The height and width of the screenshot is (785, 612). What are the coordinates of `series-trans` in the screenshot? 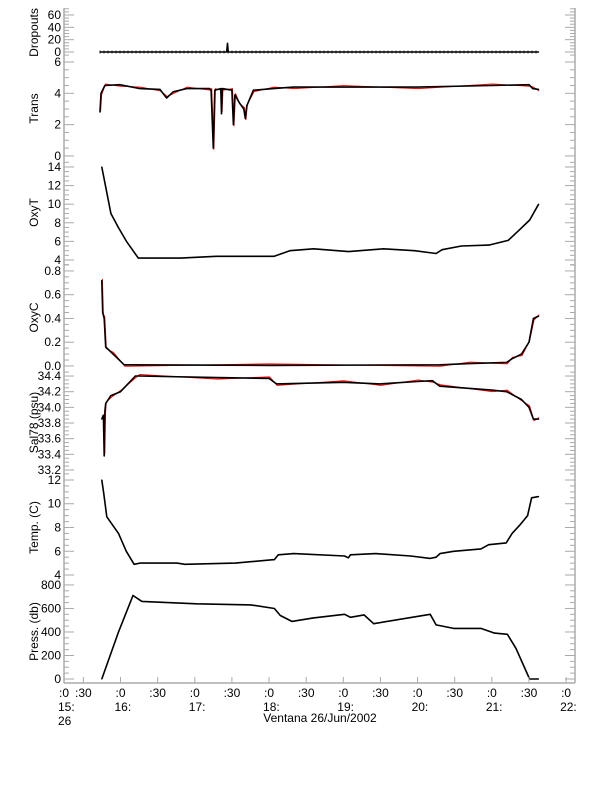 It's located at (319, 116).